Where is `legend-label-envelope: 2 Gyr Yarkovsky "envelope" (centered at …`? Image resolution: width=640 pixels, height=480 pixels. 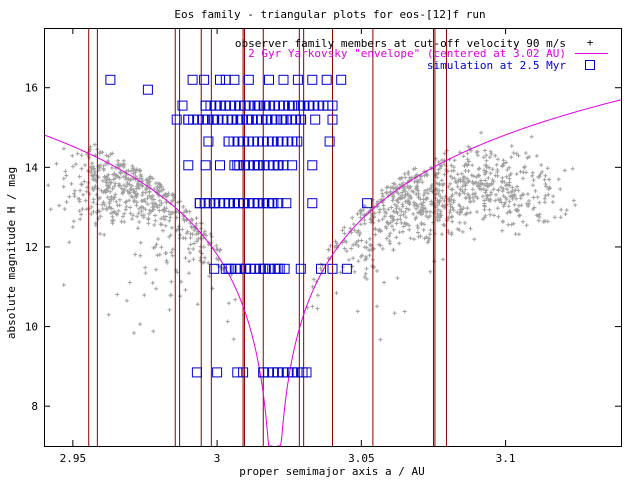 legend-label-envelope: 2 Gyr Yarkovsky "envelope" (centered at … is located at coordinates (407, 53).